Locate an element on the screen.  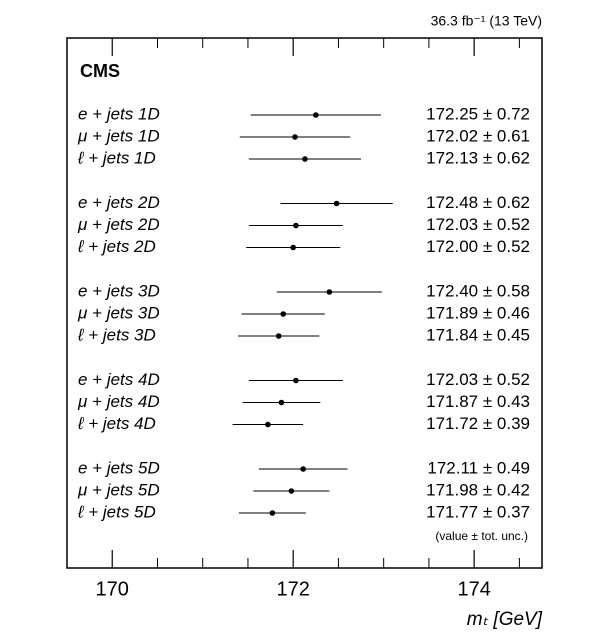
category-label: e + jets 4D is located at coordinates (119, 379).